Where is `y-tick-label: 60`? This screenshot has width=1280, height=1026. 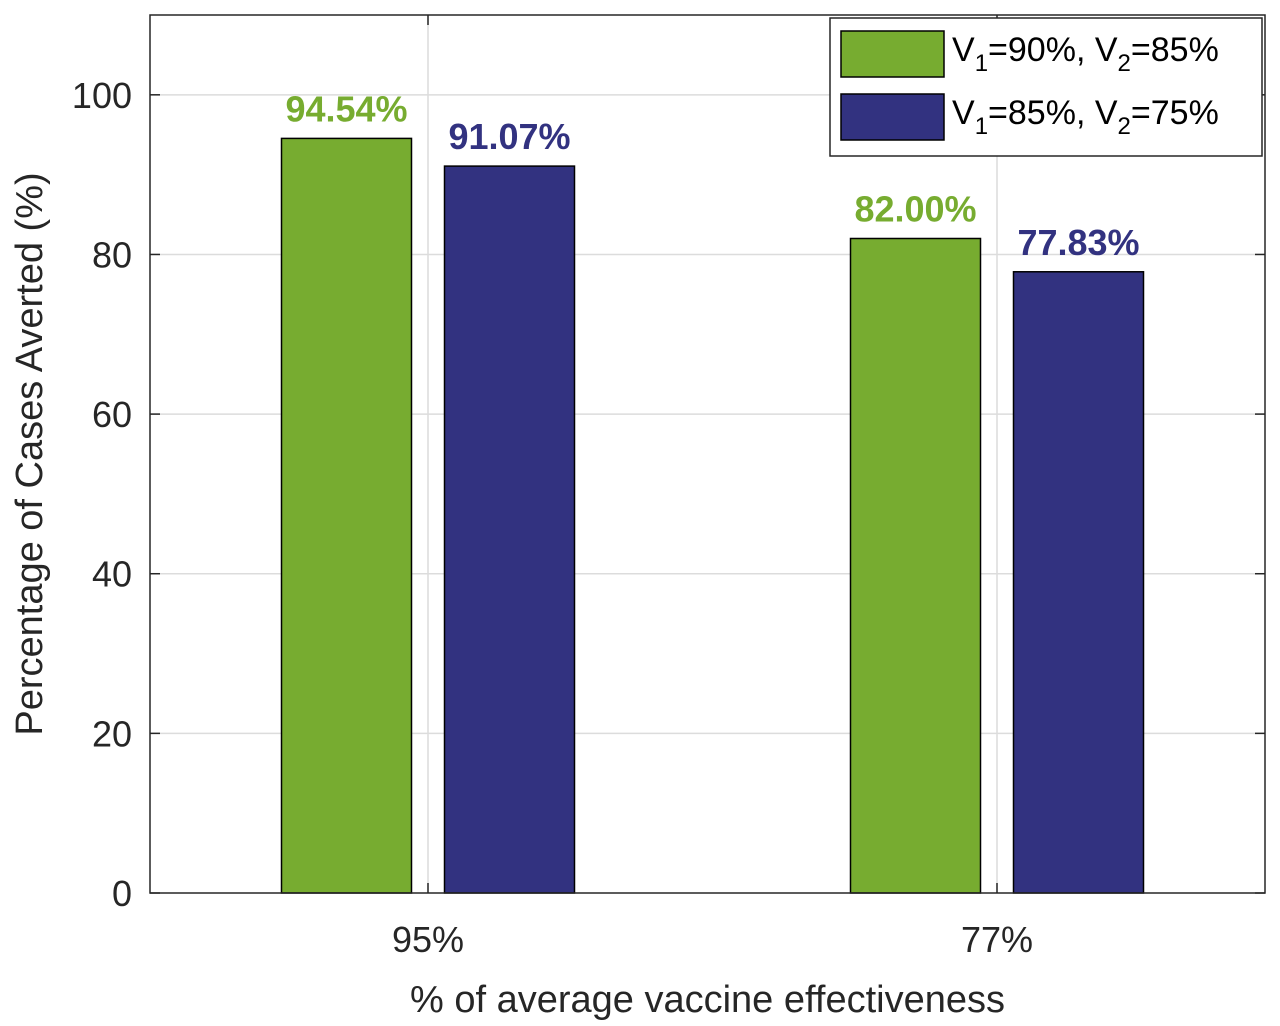
y-tick-label: 60 is located at coordinates (112, 414).